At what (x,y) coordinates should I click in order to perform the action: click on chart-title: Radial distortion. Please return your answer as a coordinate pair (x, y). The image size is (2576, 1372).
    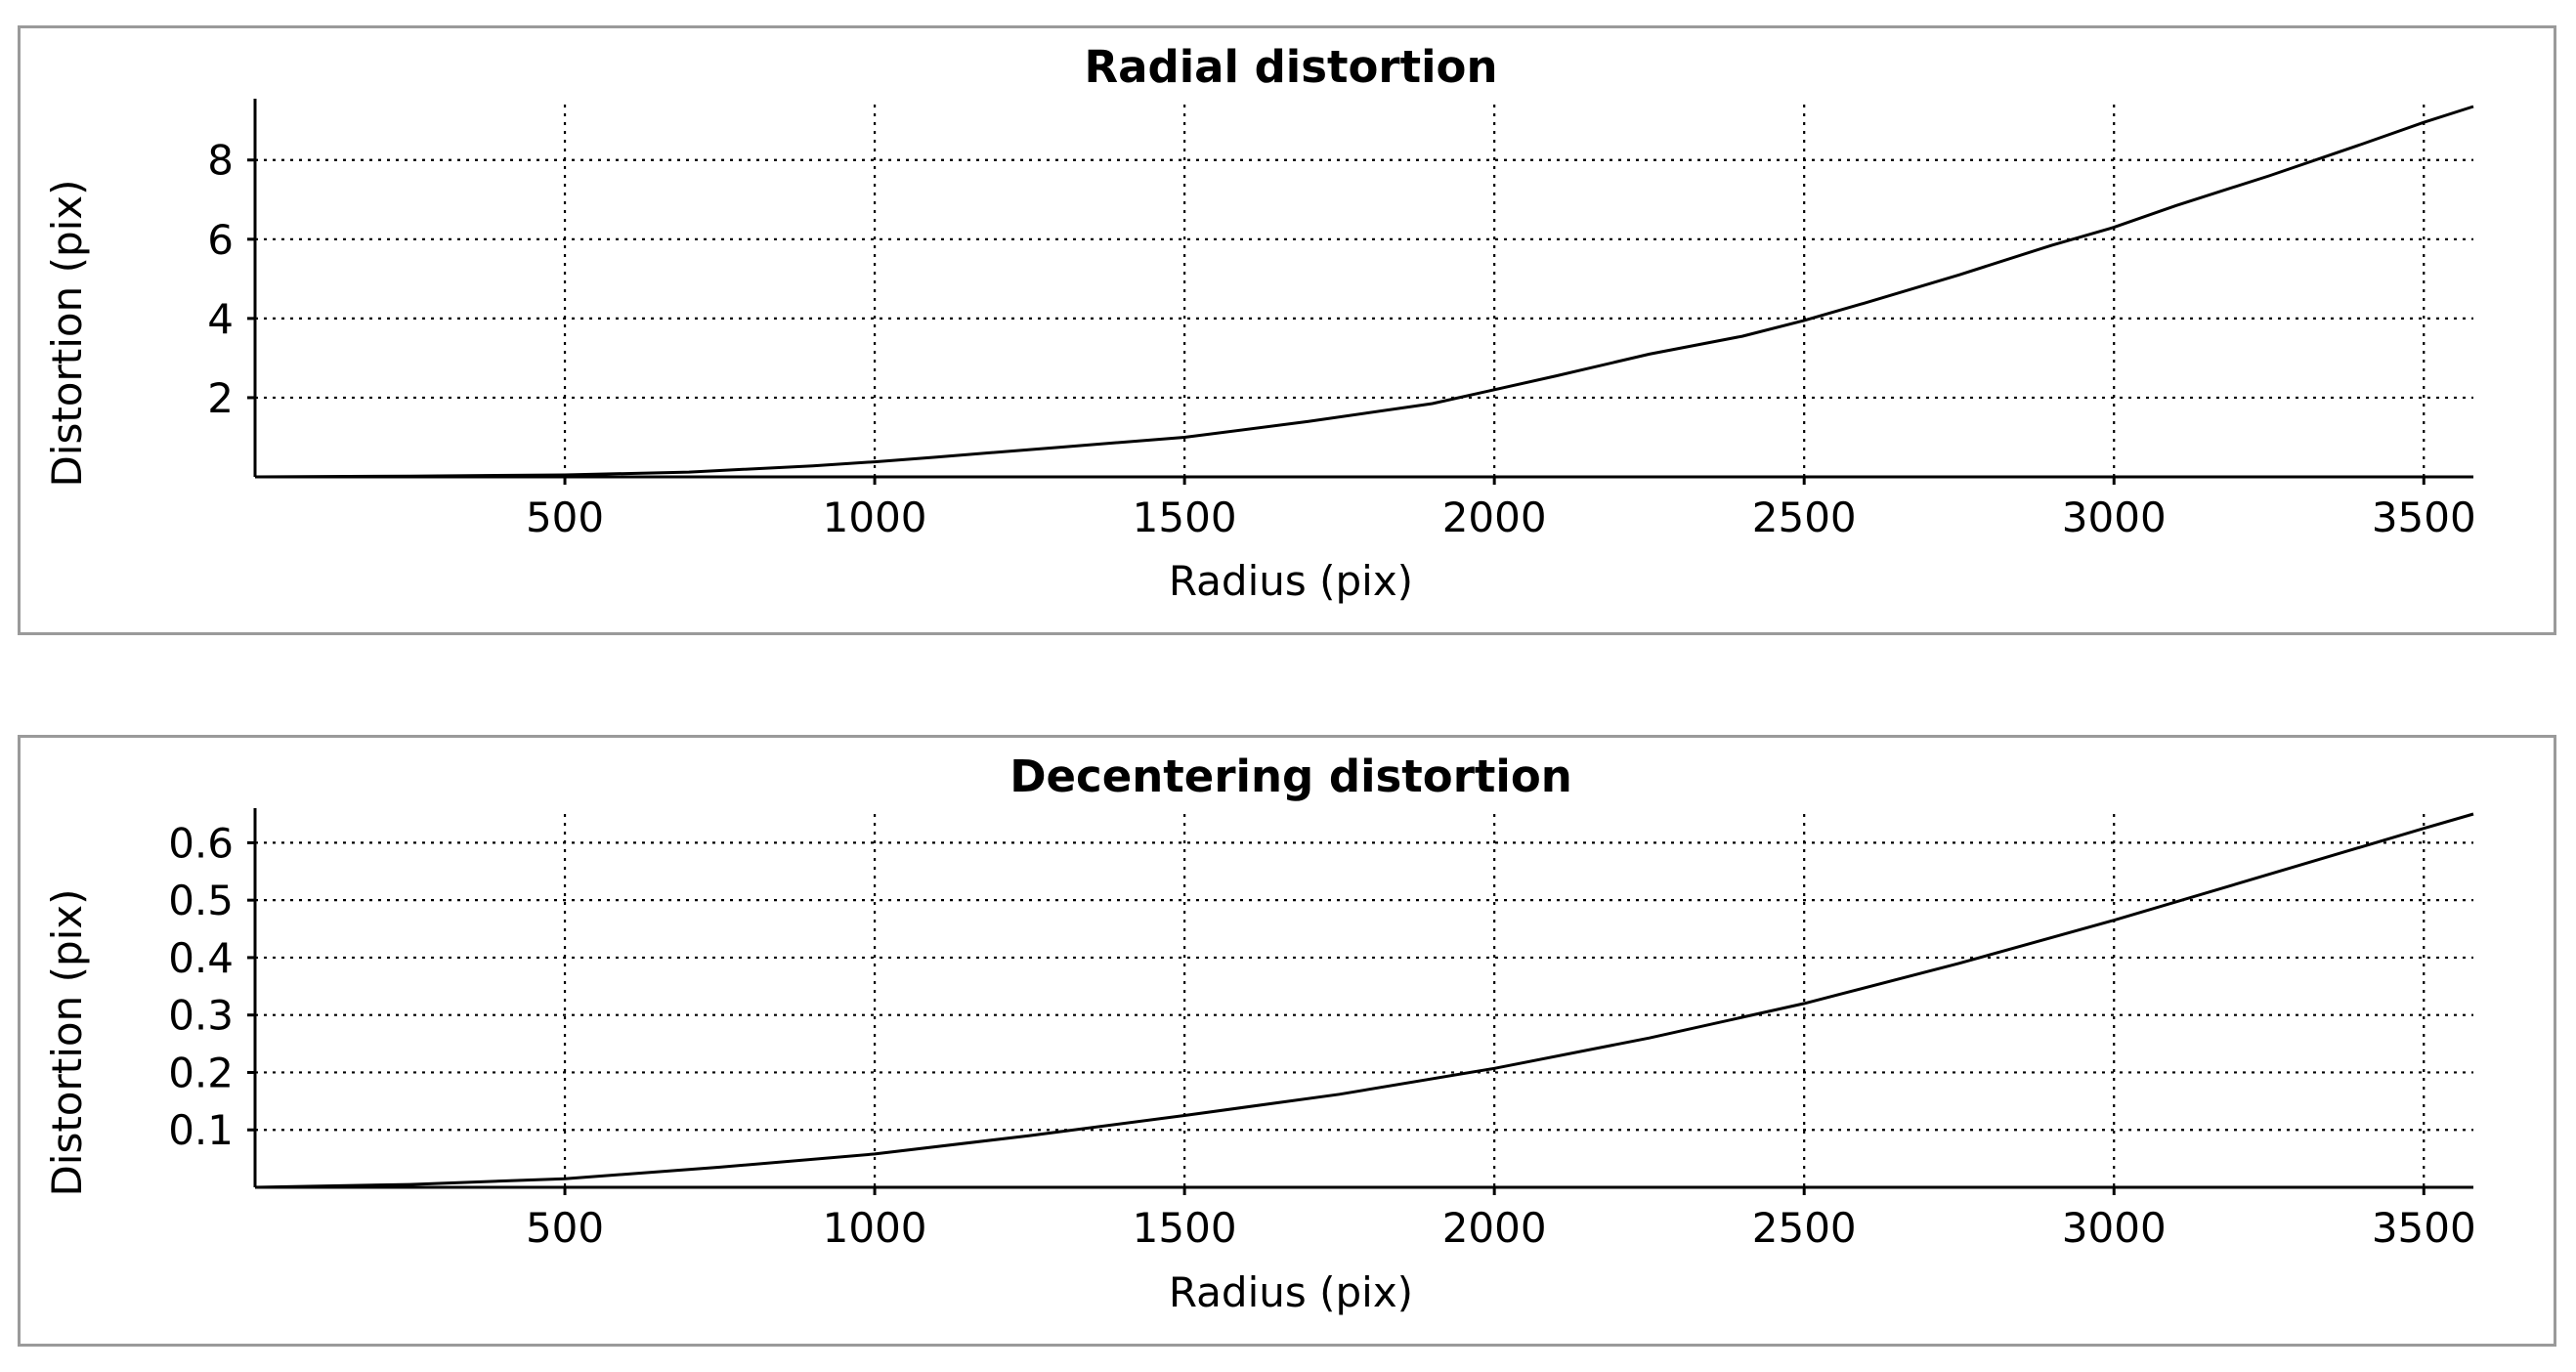
    Looking at the image, I should click on (1290, 67).